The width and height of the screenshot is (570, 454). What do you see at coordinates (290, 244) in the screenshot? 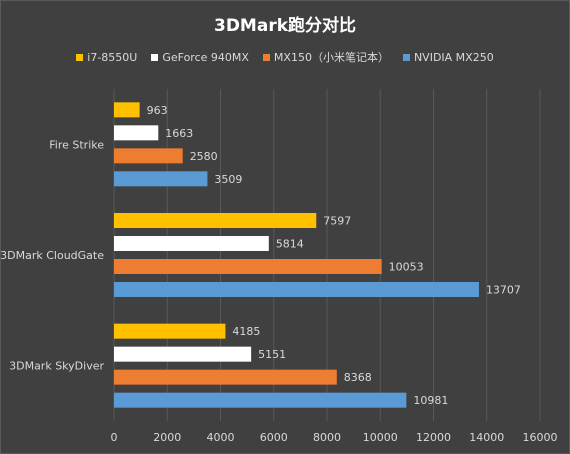
I see `data-label: 5814` at bounding box center [290, 244].